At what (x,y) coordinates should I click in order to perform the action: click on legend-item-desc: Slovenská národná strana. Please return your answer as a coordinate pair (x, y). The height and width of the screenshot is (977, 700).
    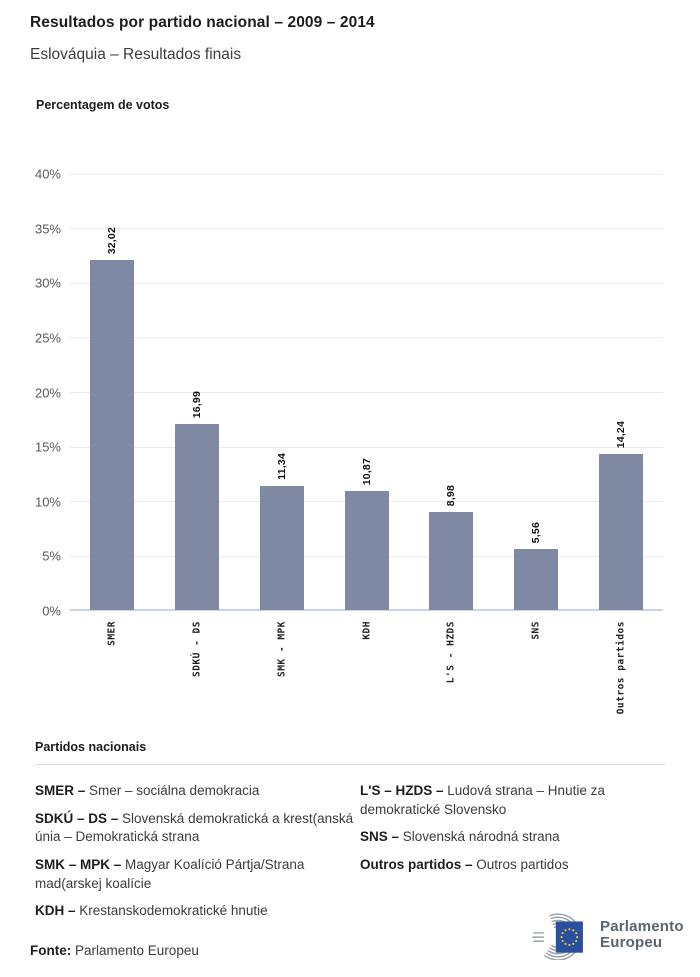
    Looking at the image, I should click on (481, 837).